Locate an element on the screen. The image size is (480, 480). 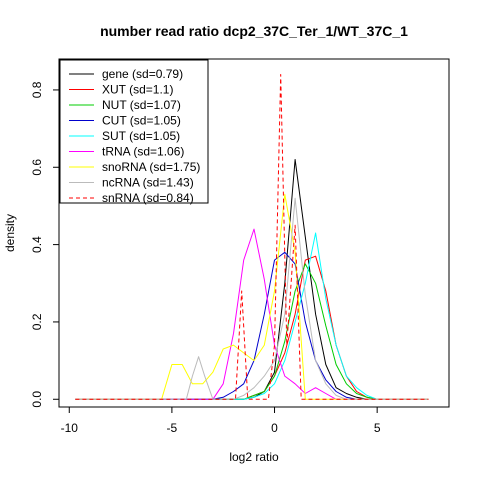
legend-label: CUT (sd=1.05) is located at coordinates (141, 121).